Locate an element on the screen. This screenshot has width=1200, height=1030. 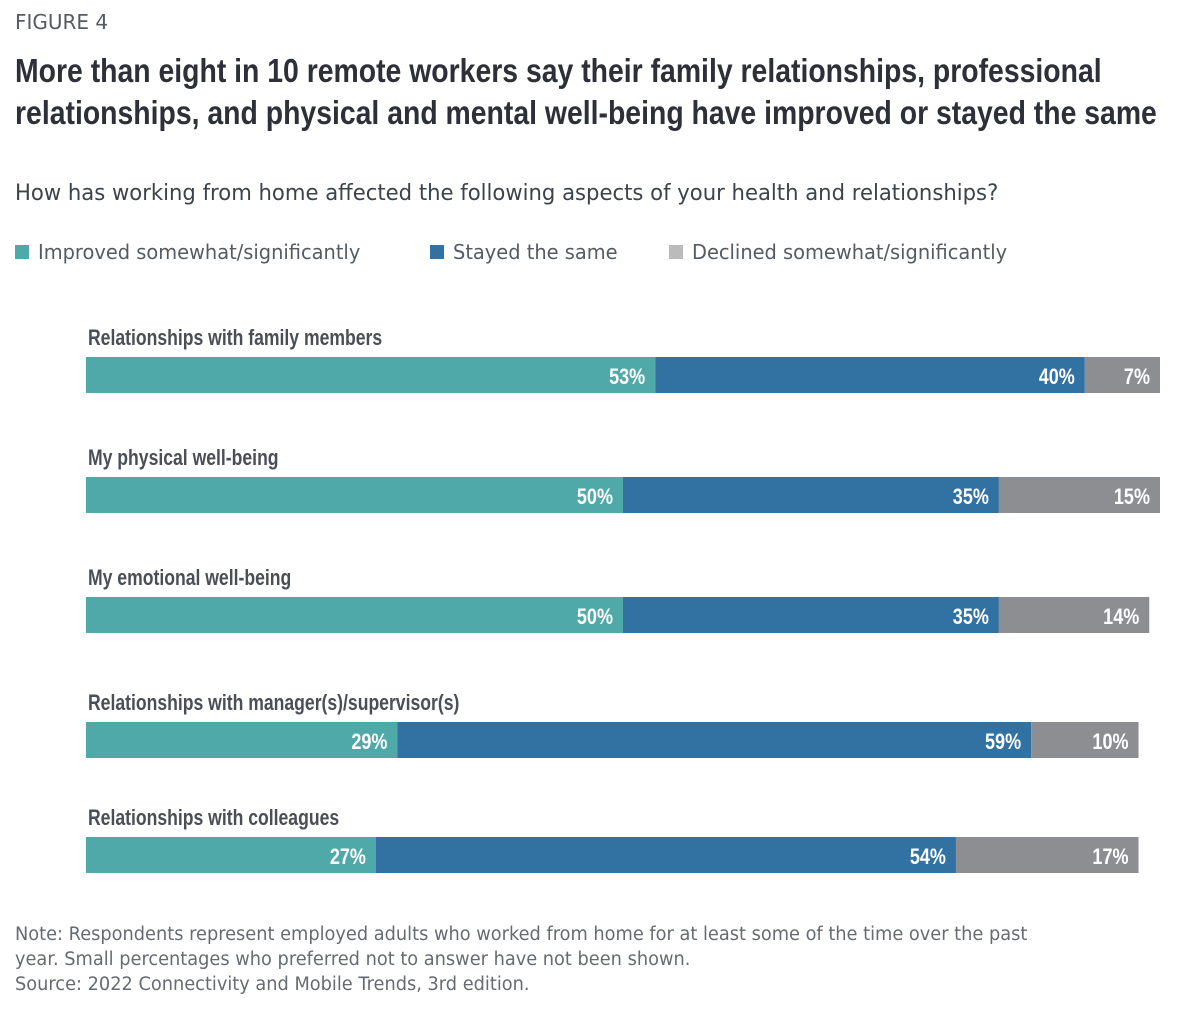
data-label: 40% is located at coordinates (1057, 377).